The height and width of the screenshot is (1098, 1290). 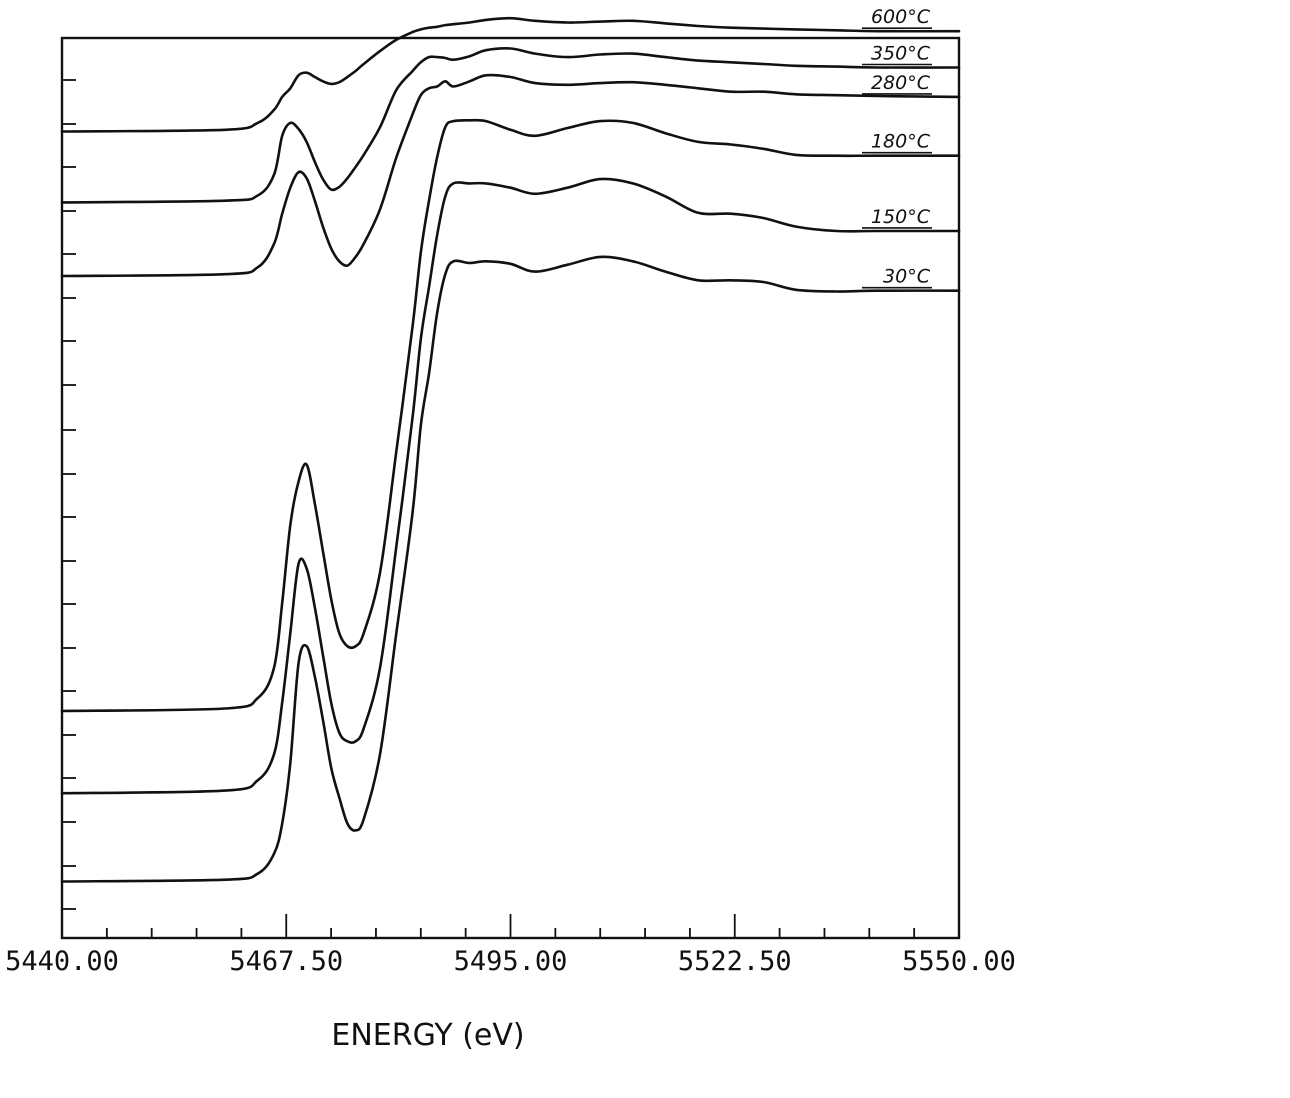 I want to click on x-axis-label: ENERGY (eV), so click(x=427, y=1035).